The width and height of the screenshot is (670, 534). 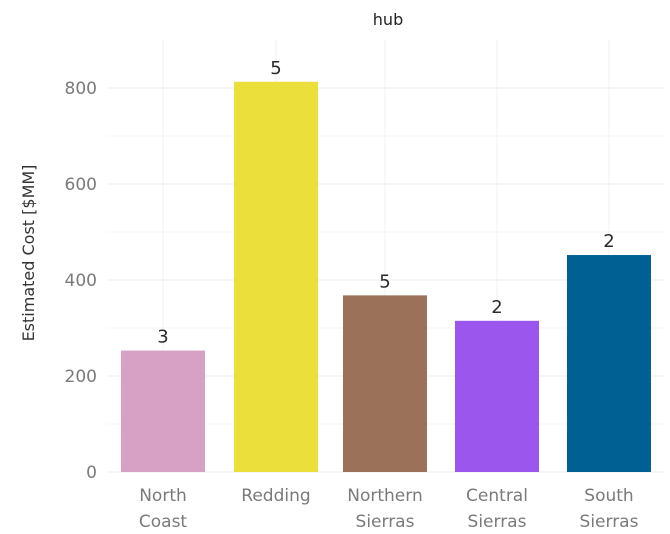 I want to click on chart-title: hub, so click(x=388, y=19).